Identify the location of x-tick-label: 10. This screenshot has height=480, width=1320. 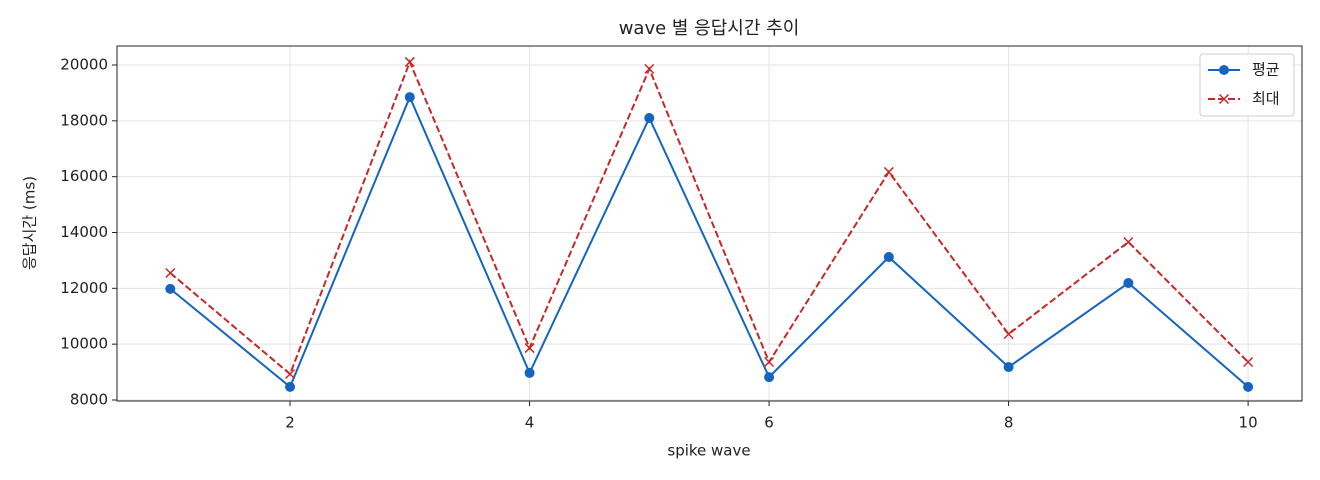
(1248, 423).